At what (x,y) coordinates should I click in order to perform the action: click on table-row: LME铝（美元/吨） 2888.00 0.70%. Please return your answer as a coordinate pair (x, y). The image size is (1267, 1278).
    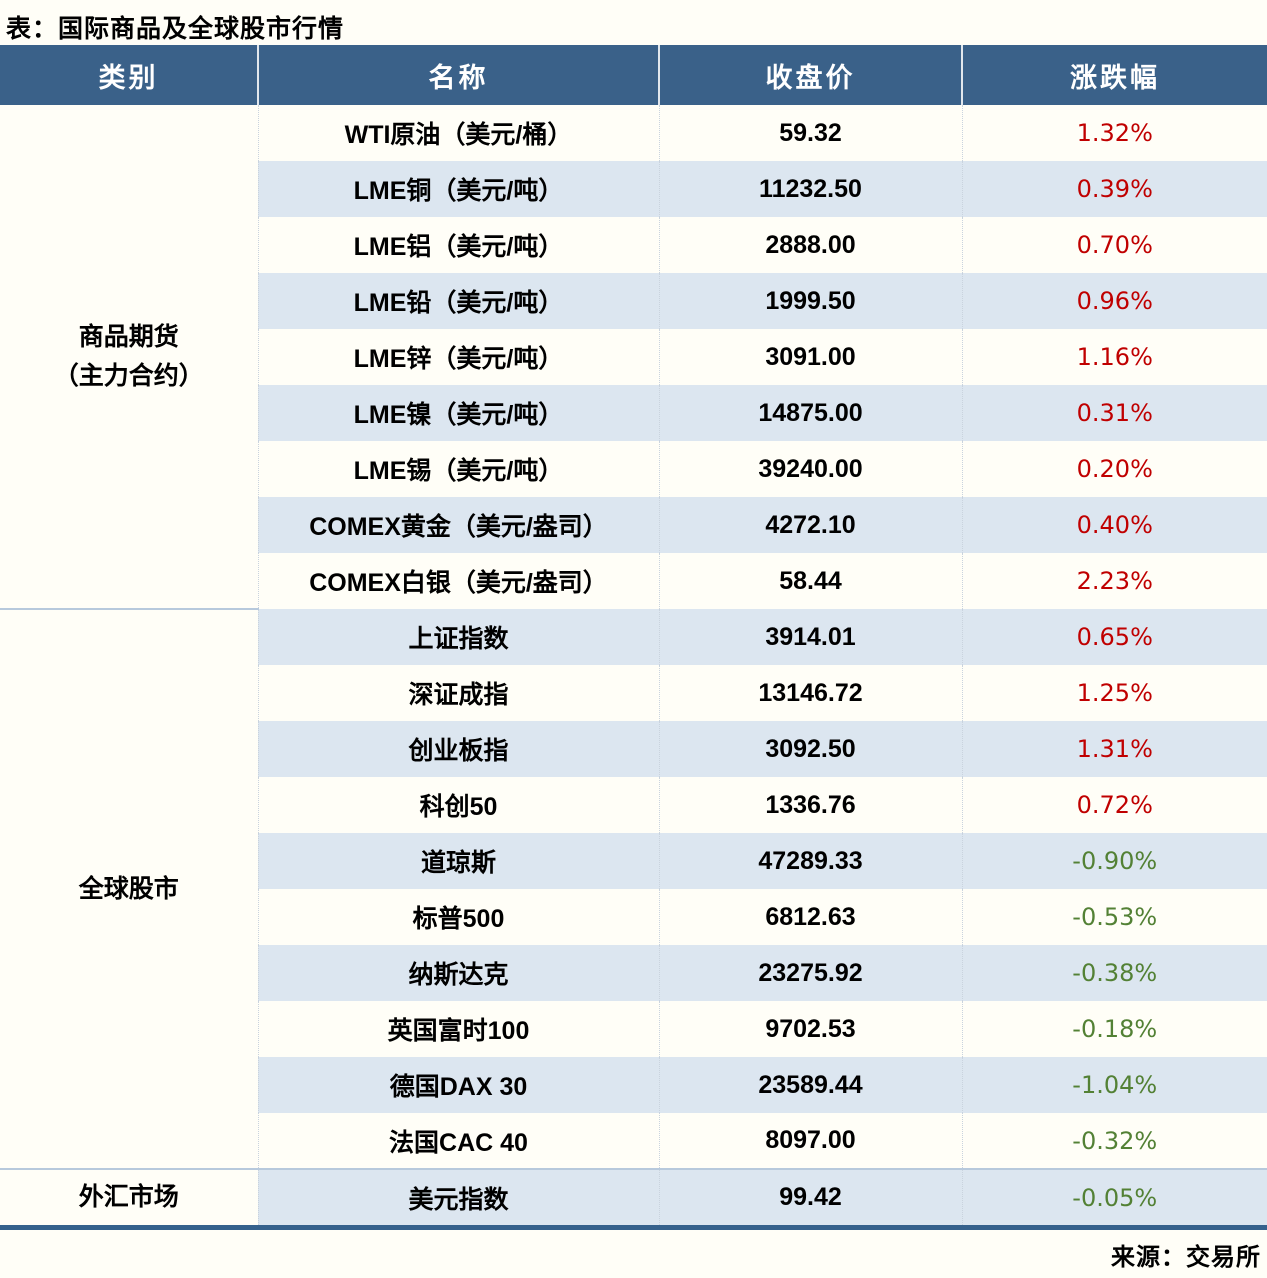
    Looking at the image, I should click on (633, 245).